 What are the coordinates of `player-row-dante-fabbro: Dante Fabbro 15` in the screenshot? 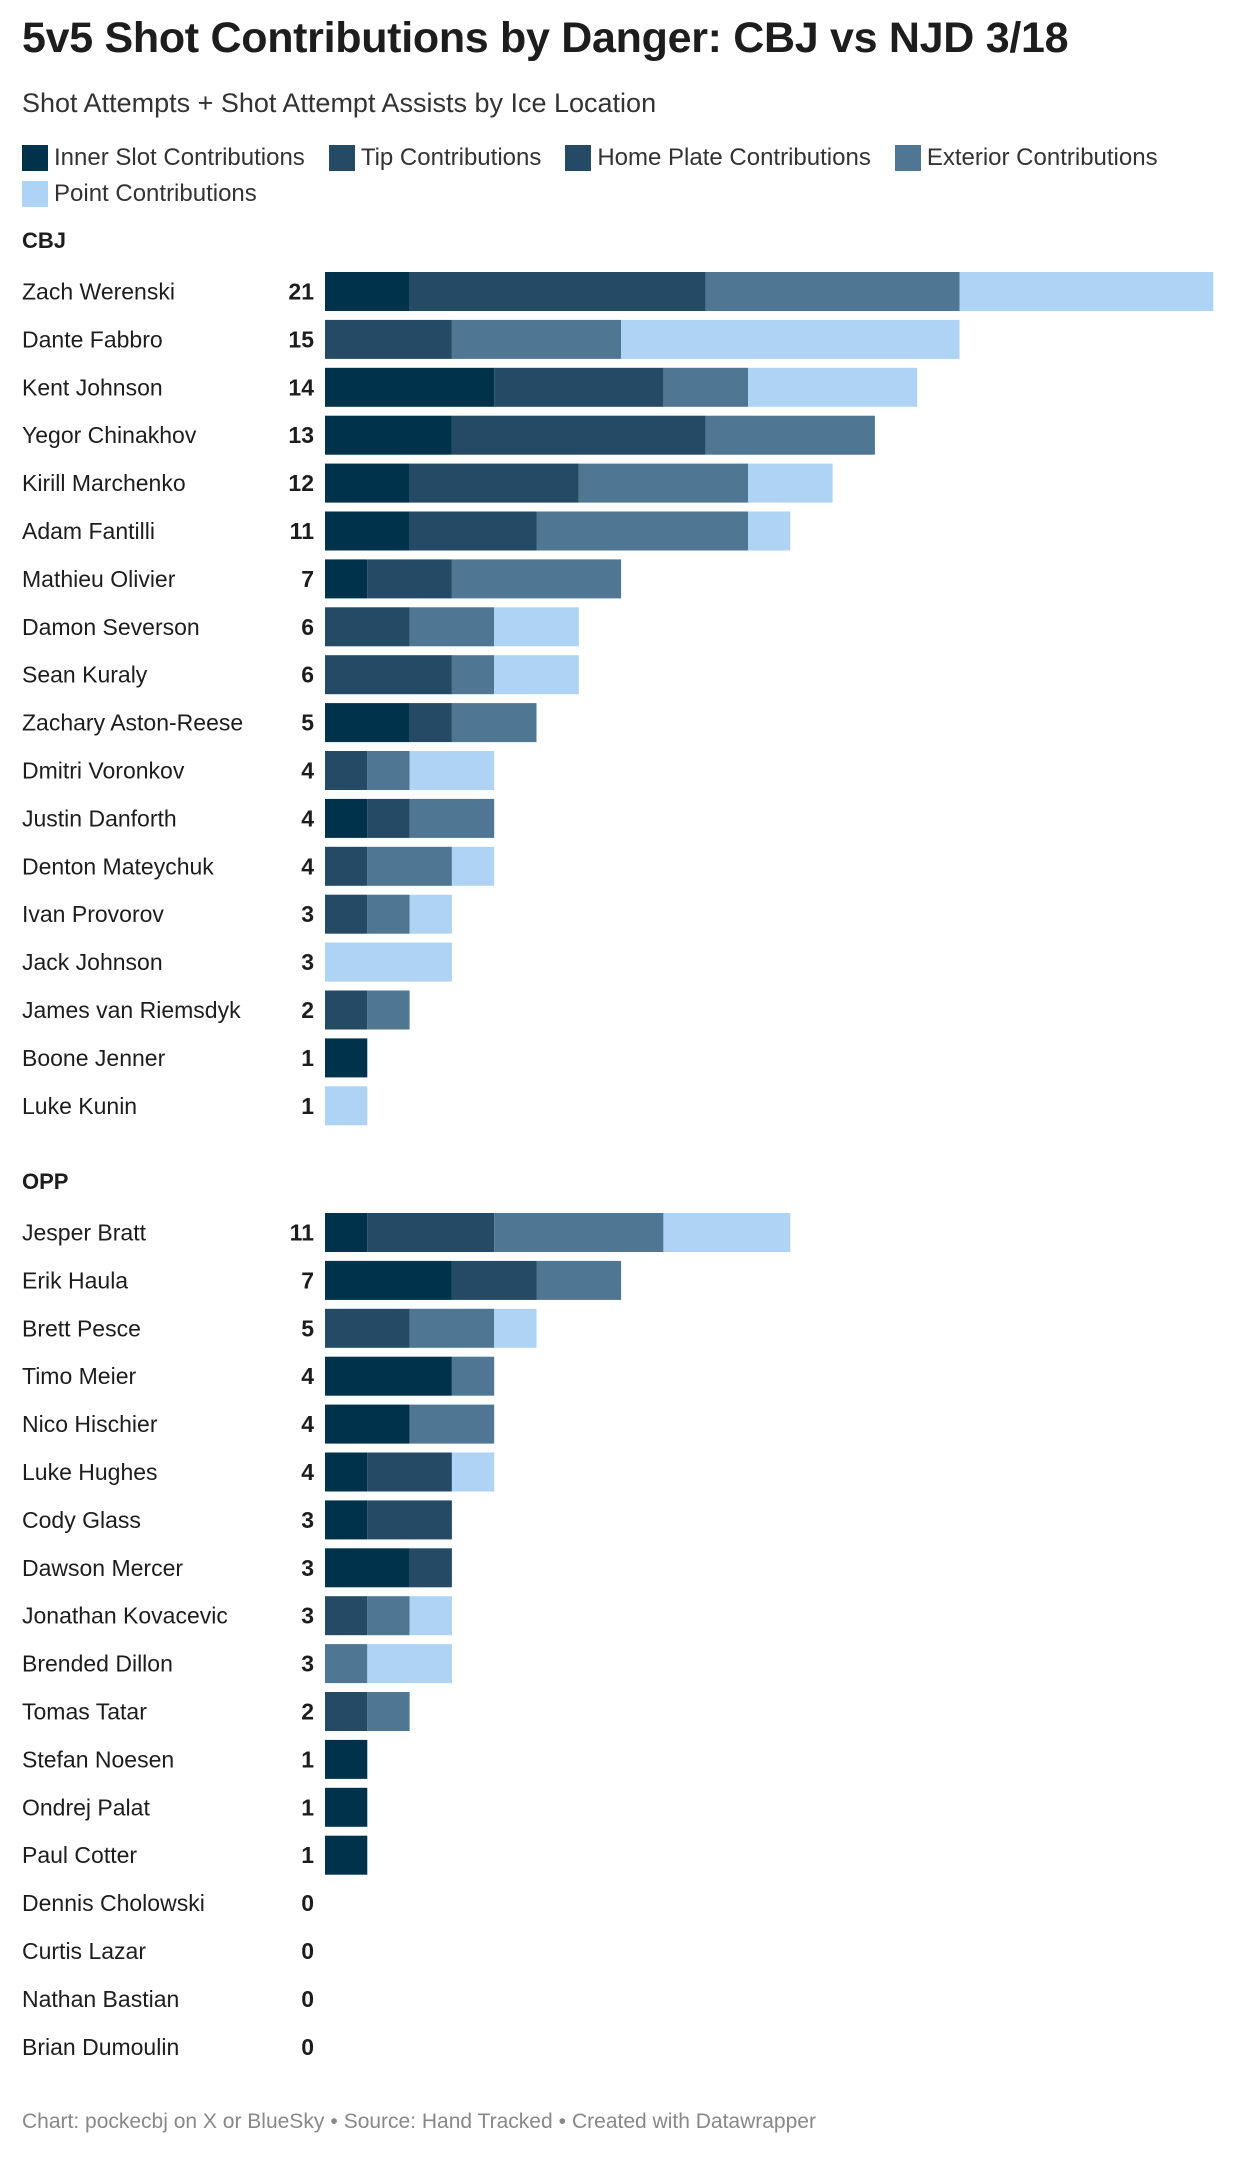 It's located at (491, 339).